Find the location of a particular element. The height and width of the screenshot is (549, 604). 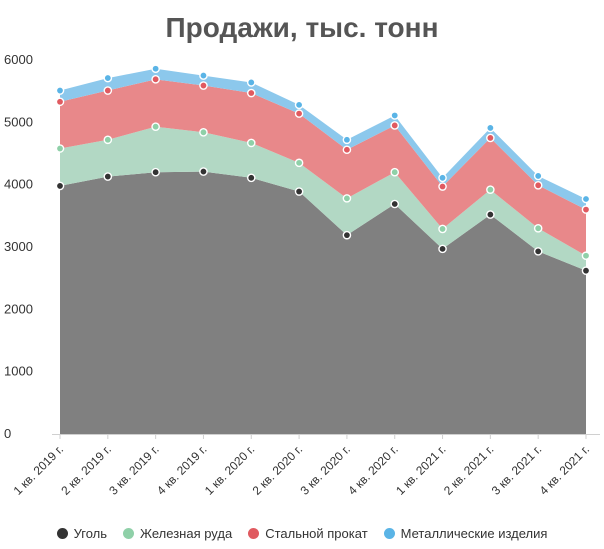

x-tick-label: 3 кв. 2019 г. is located at coordinates (134, 470).